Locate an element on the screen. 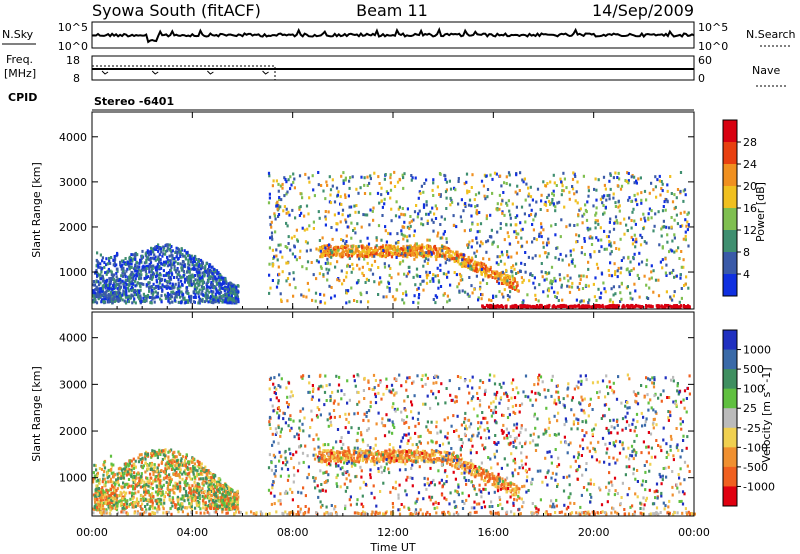  station-title: Syowa South (fitACF) is located at coordinates (176, 10).